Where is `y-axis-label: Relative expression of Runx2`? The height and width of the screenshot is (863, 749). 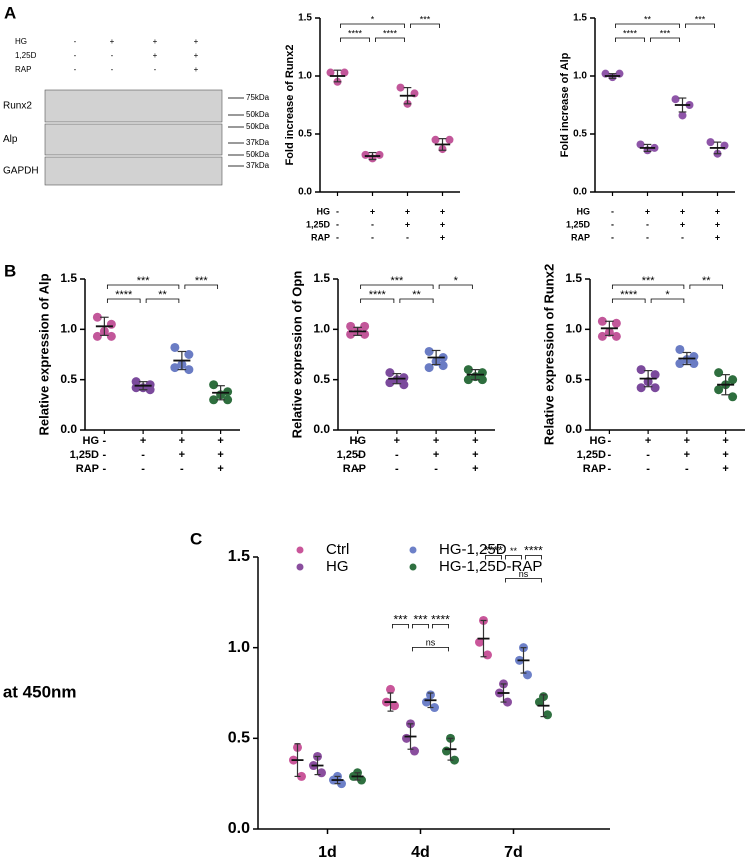 y-axis-label: Relative expression of Runx2 is located at coordinates (548, 354).